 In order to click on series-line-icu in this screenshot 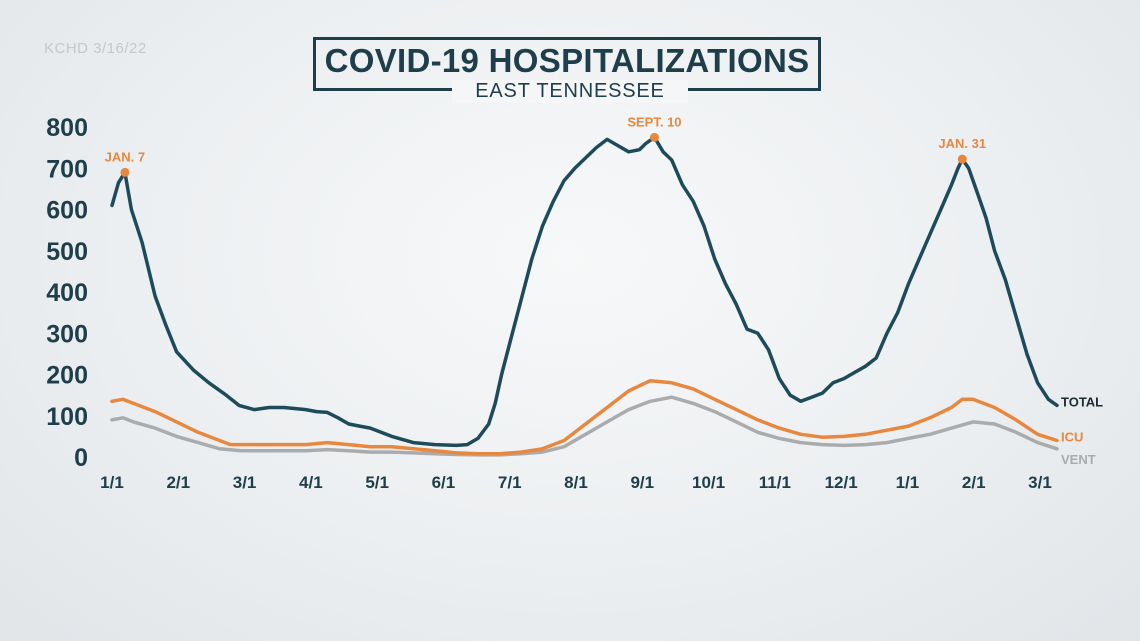, I will do `click(584, 417)`.